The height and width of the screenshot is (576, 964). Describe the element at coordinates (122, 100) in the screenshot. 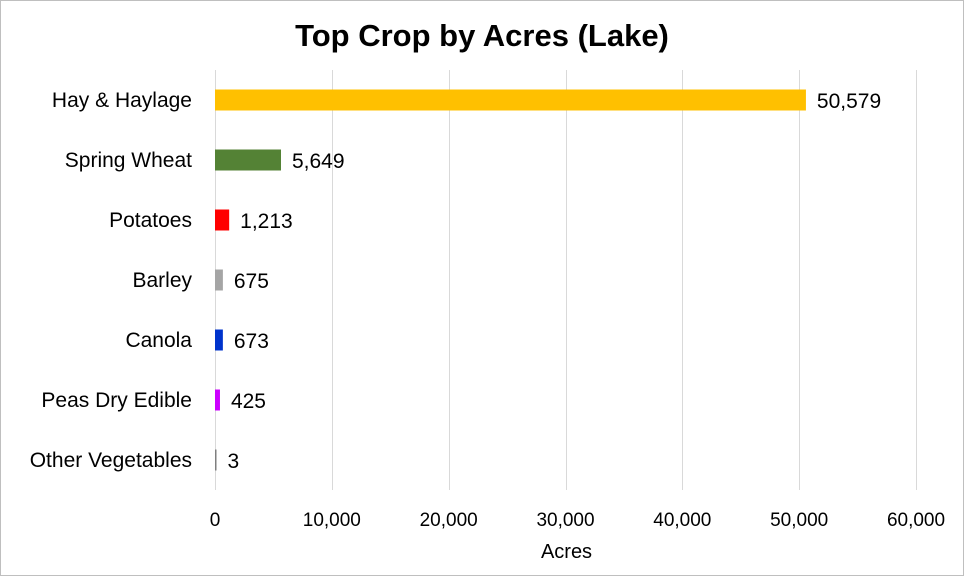

I see `category-label: Hay & Haylage` at that location.